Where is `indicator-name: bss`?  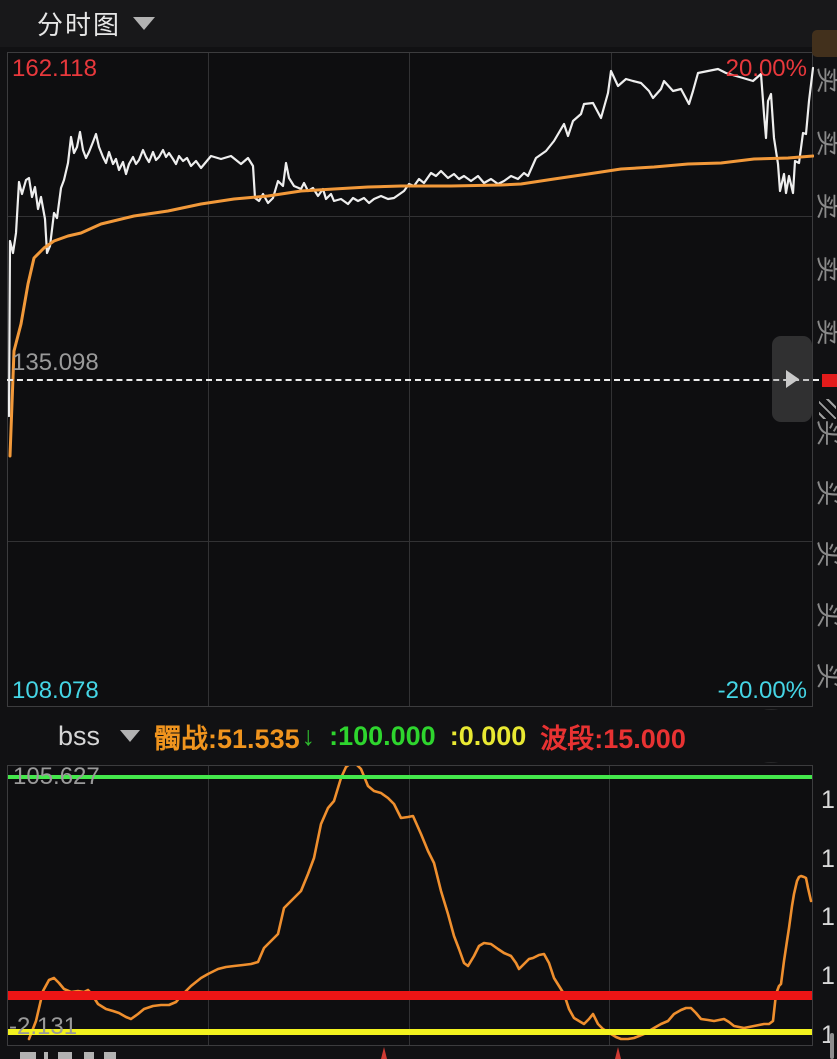
indicator-name: bss is located at coordinates (79, 735).